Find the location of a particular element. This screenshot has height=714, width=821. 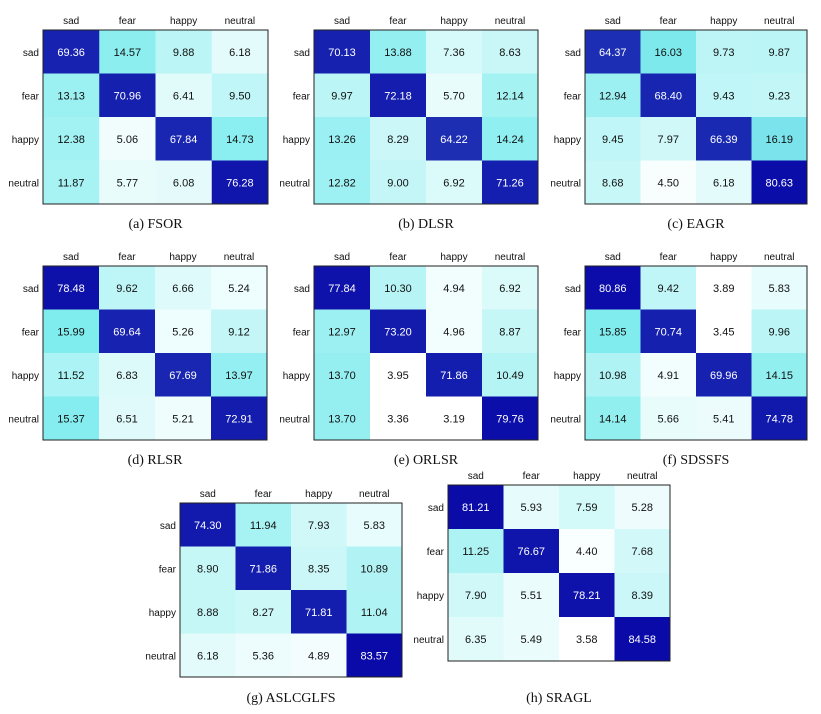

cell-value-label: 83.57 is located at coordinates (374, 656).